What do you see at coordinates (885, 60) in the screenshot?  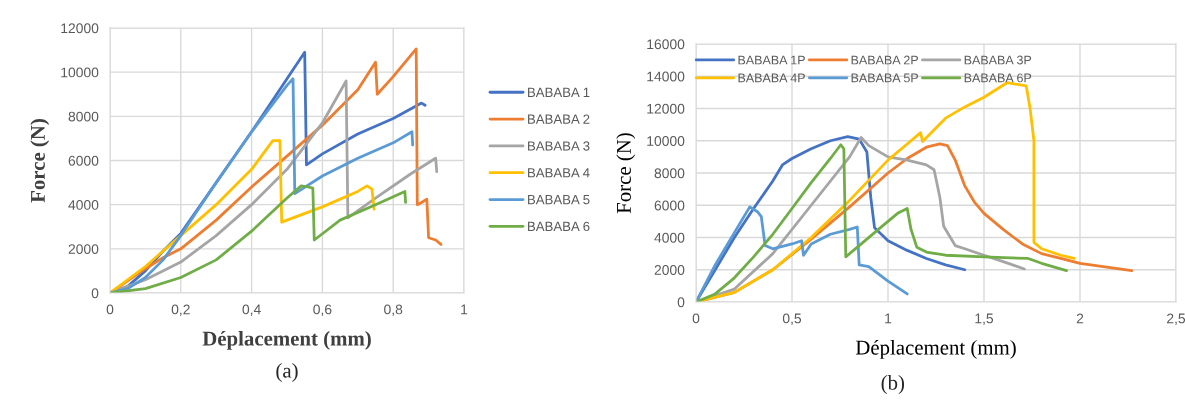 I see `legend-label: BABABA 2P` at bounding box center [885, 60].